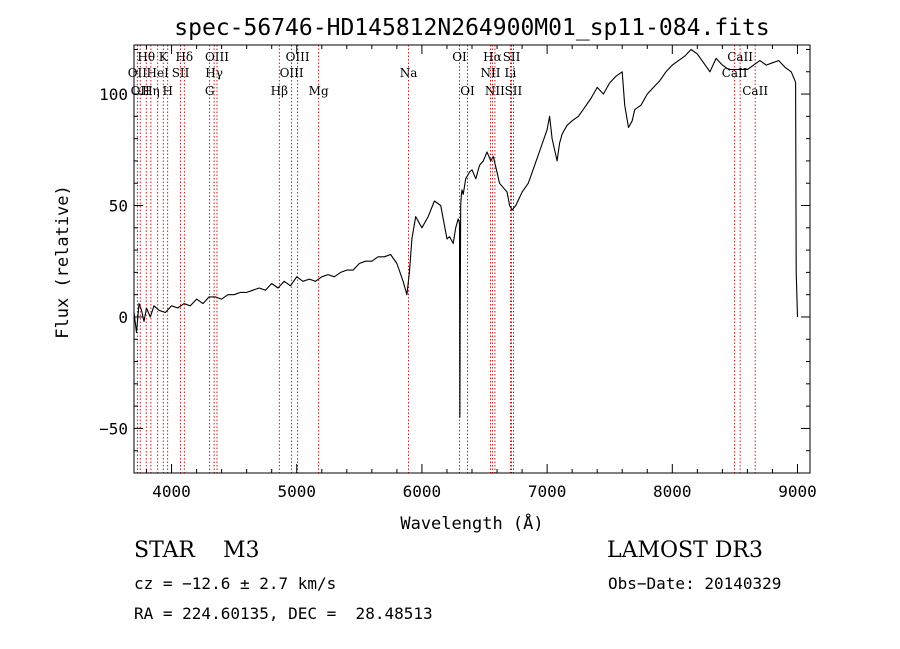 The width and height of the screenshot is (900, 649). I want to click on line-marker-label: Na, so click(409, 73).